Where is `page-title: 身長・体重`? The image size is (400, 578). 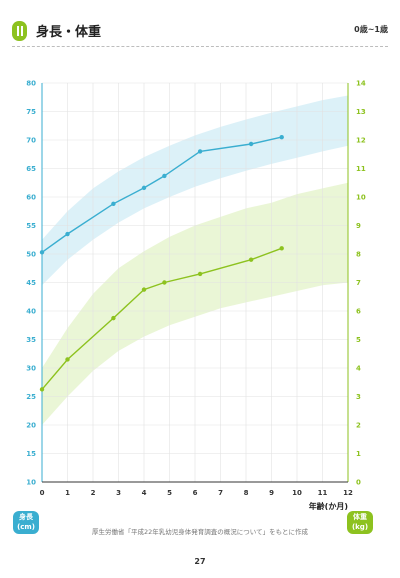 page-title: 身長・体重 is located at coordinates (69, 32).